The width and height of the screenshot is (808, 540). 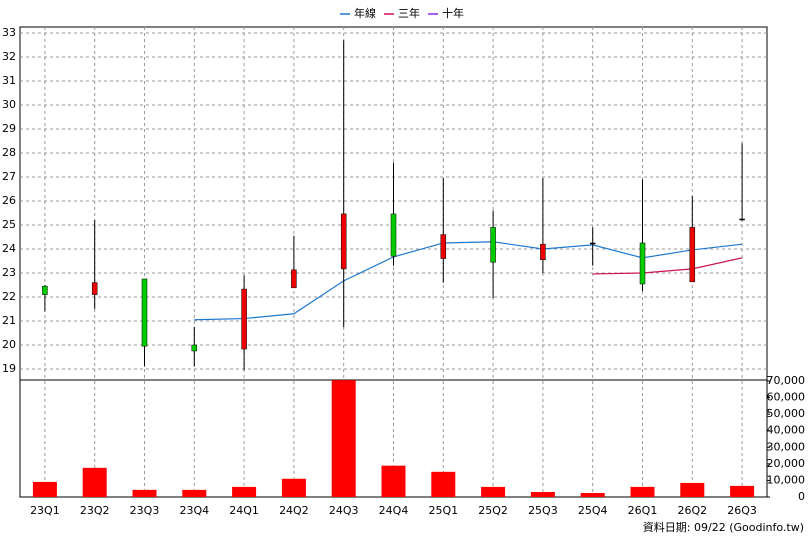 What do you see at coordinates (9, 152) in the screenshot?
I see `y-tick-label: 28` at bounding box center [9, 152].